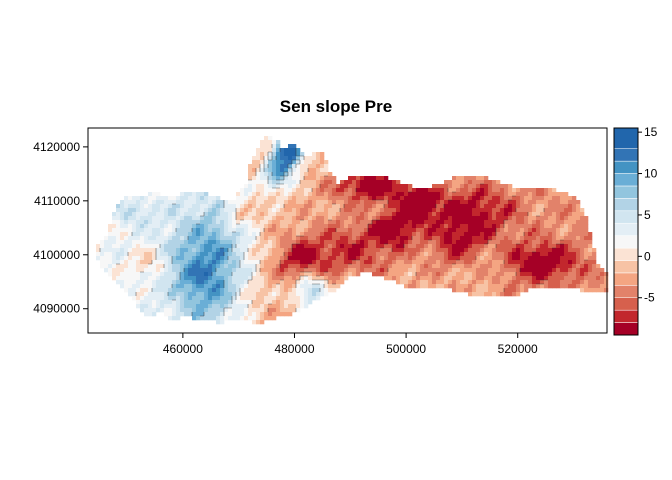  I want to click on color-key-label: 10, so click(651, 174).